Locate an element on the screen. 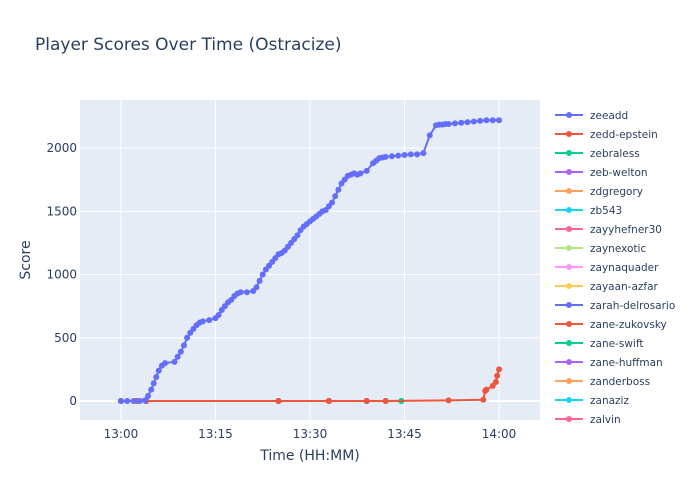 The height and width of the screenshot is (500, 700). legend-item: zeb-welton is located at coordinates (601, 173).